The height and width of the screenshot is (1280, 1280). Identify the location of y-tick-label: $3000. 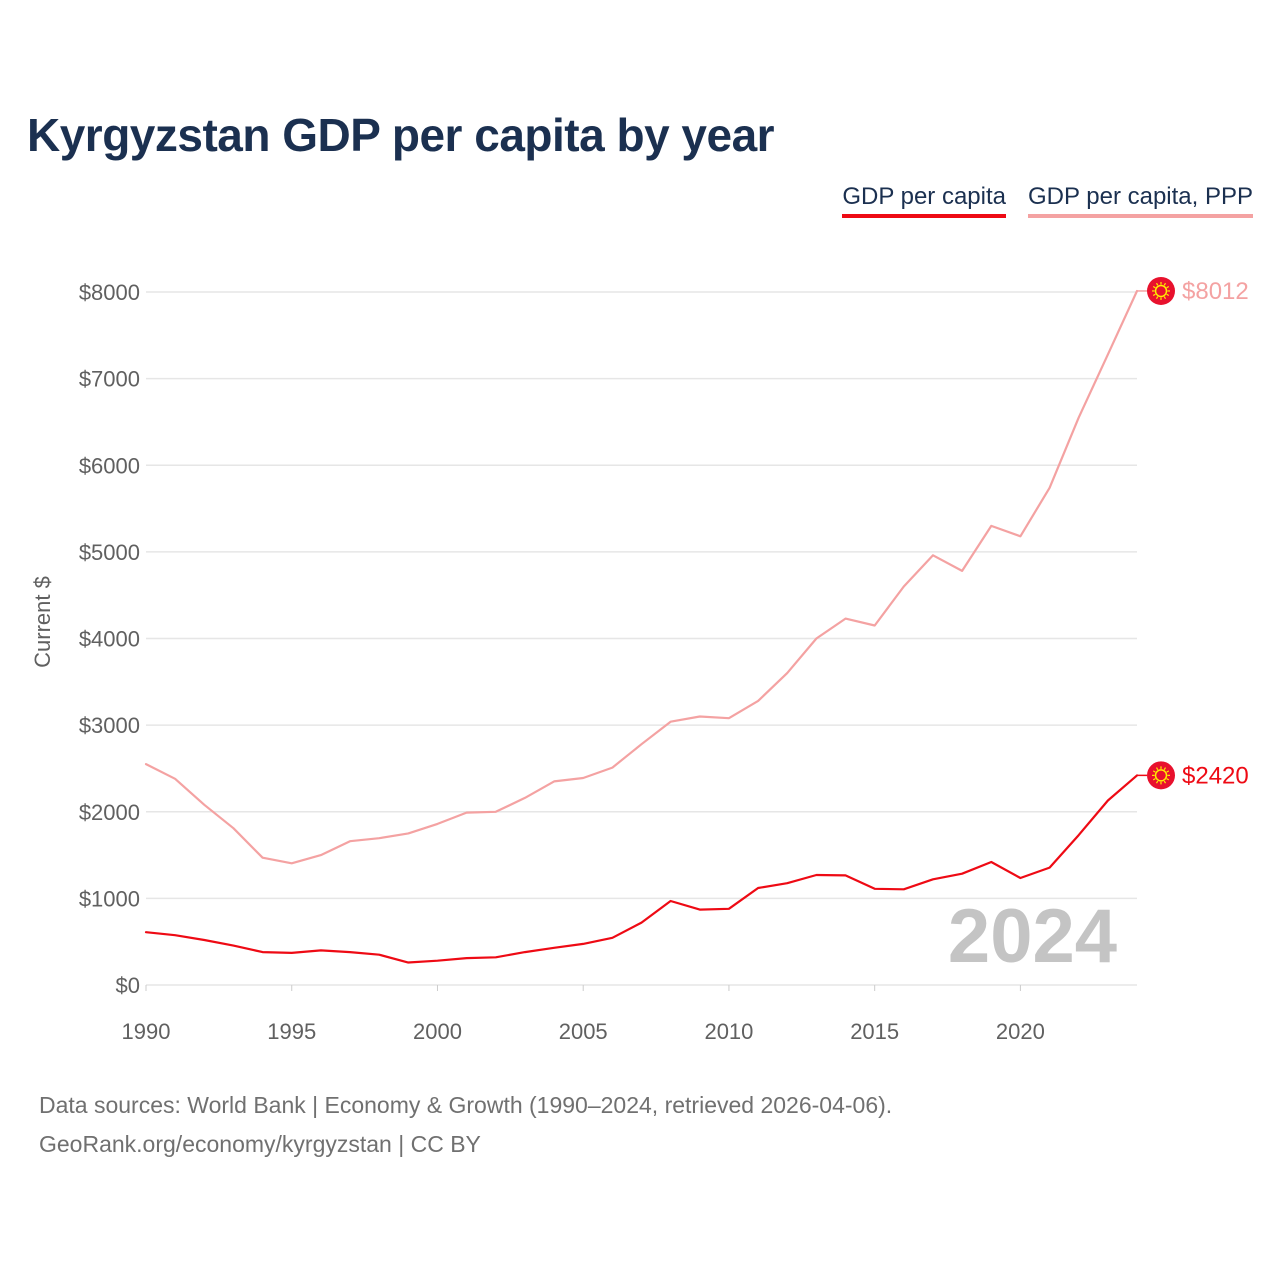
(109, 725).